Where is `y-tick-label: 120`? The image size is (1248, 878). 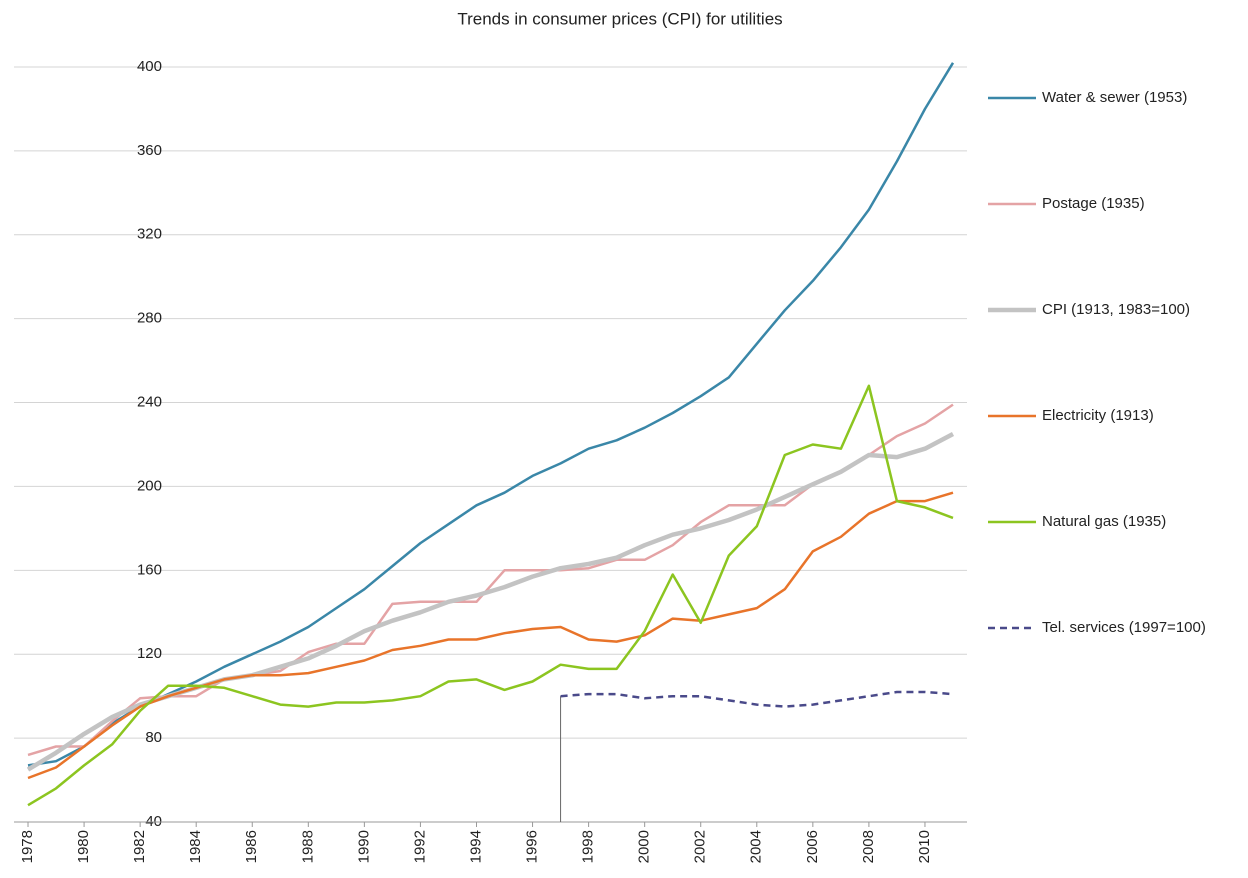 y-tick-label: 120 is located at coordinates (149, 653).